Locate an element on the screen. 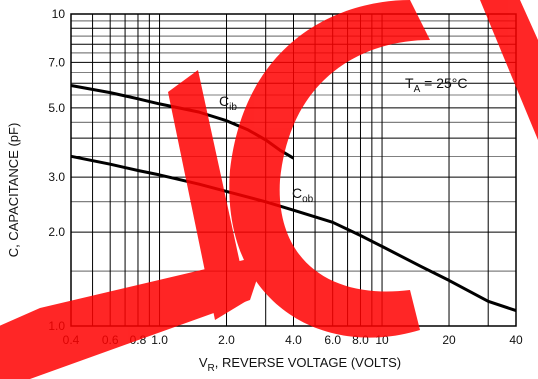  x-tick-label: 20 is located at coordinates (449, 340).